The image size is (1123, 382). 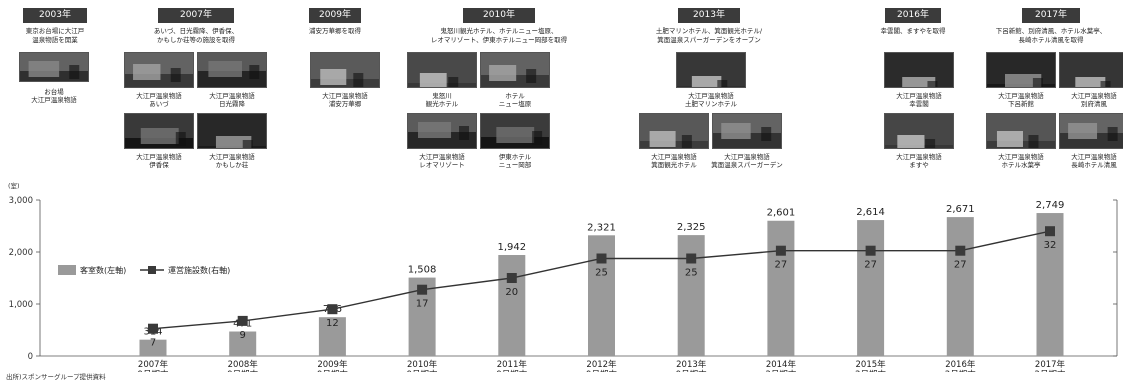 I want to click on facility-caption: 鬼怒川 観光ホテル, so click(x=442, y=100).